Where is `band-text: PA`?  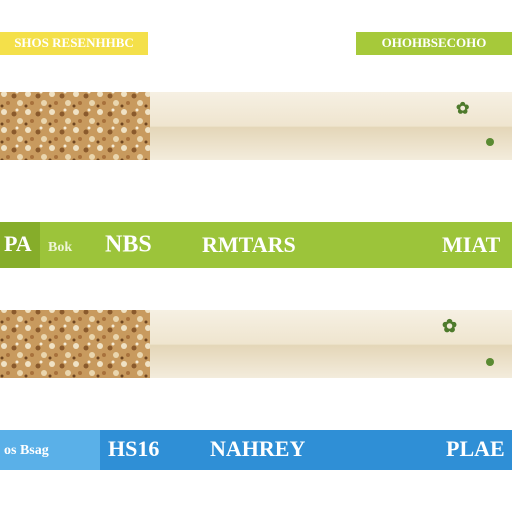
band-text: PA is located at coordinates (18, 243).